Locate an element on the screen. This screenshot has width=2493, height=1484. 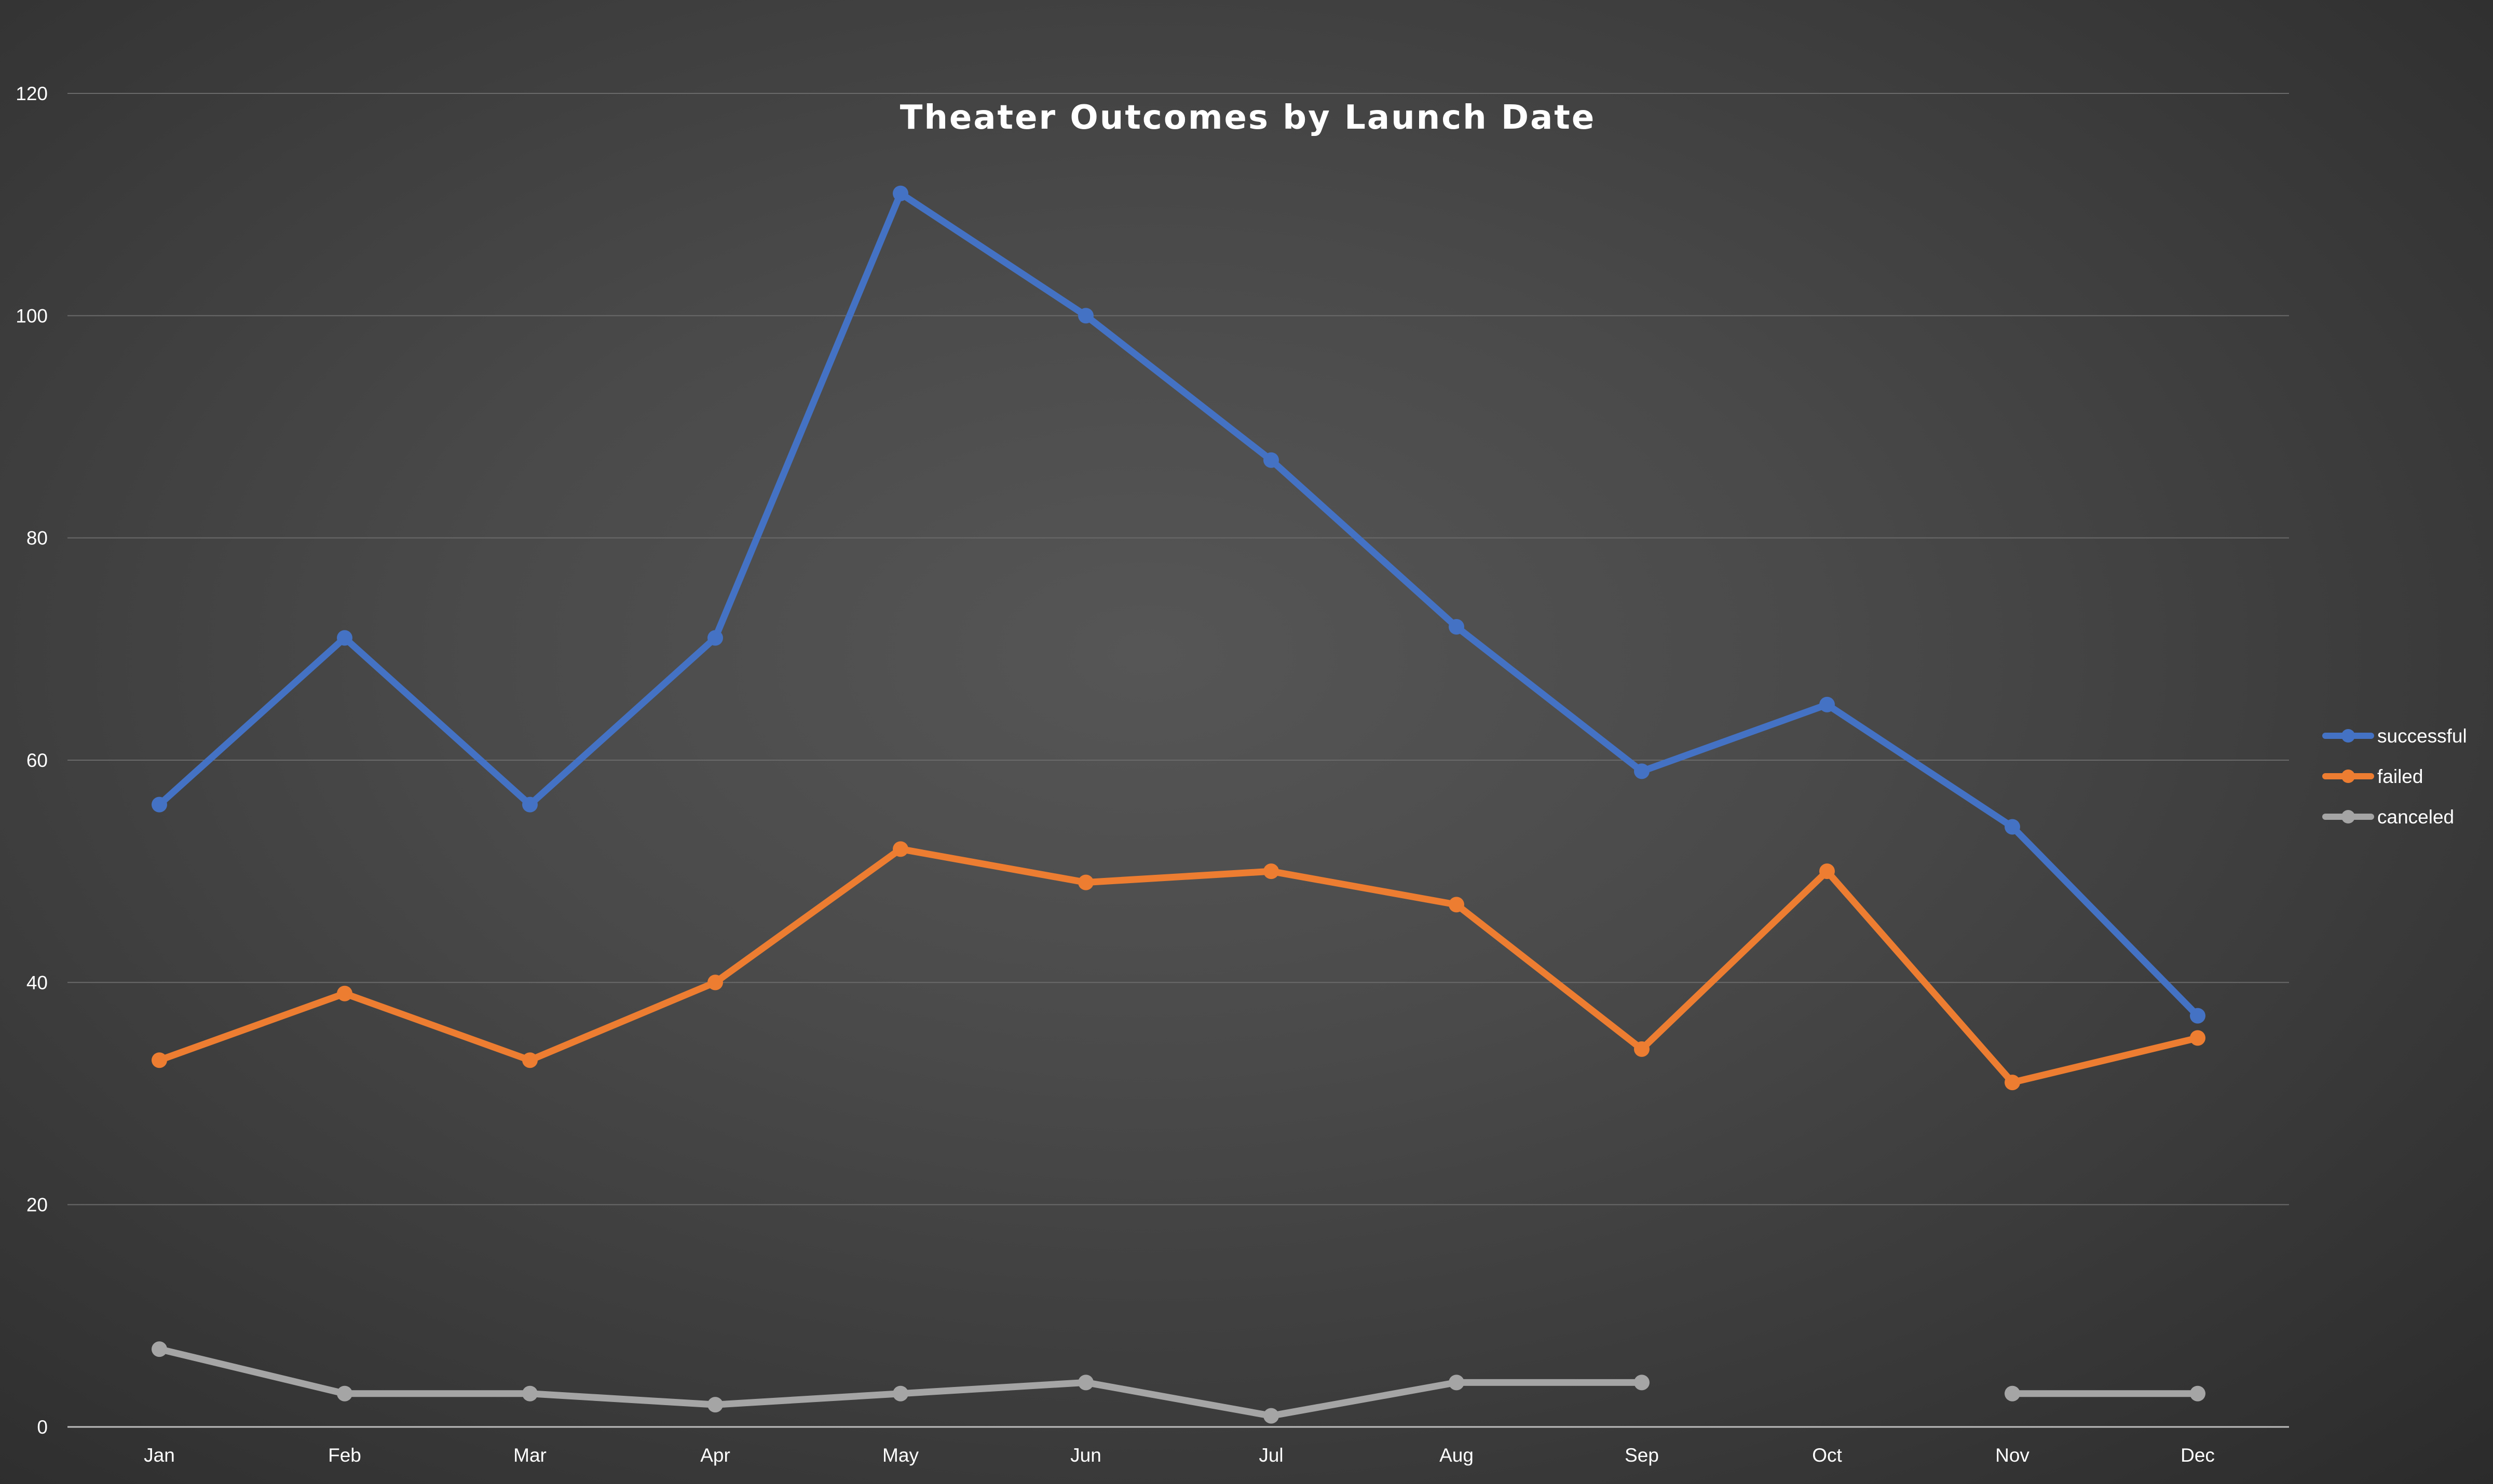
series-canceled is located at coordinates (1178, 1382).